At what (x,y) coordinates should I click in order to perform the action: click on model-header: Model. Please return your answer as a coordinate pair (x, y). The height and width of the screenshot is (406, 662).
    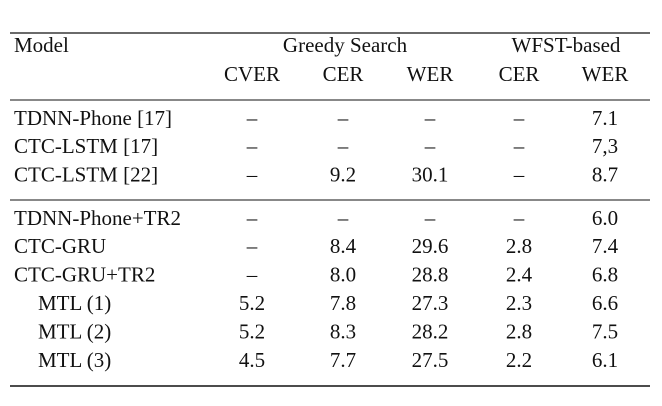
    Looking at the image, I should click on (41, 45).